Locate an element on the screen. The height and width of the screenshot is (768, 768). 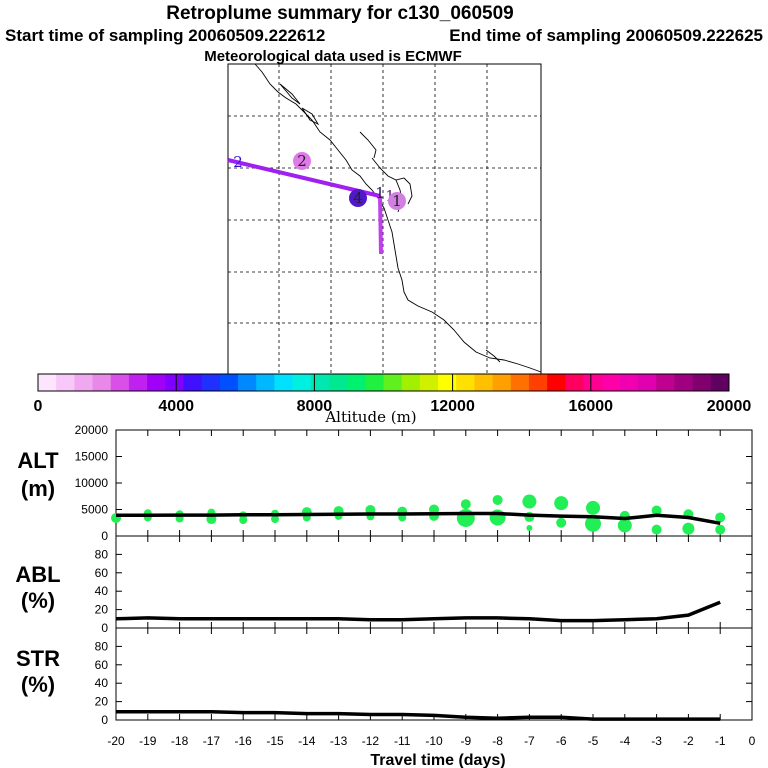
y-tick-label: 15000 is located at coordinates (92, 457).